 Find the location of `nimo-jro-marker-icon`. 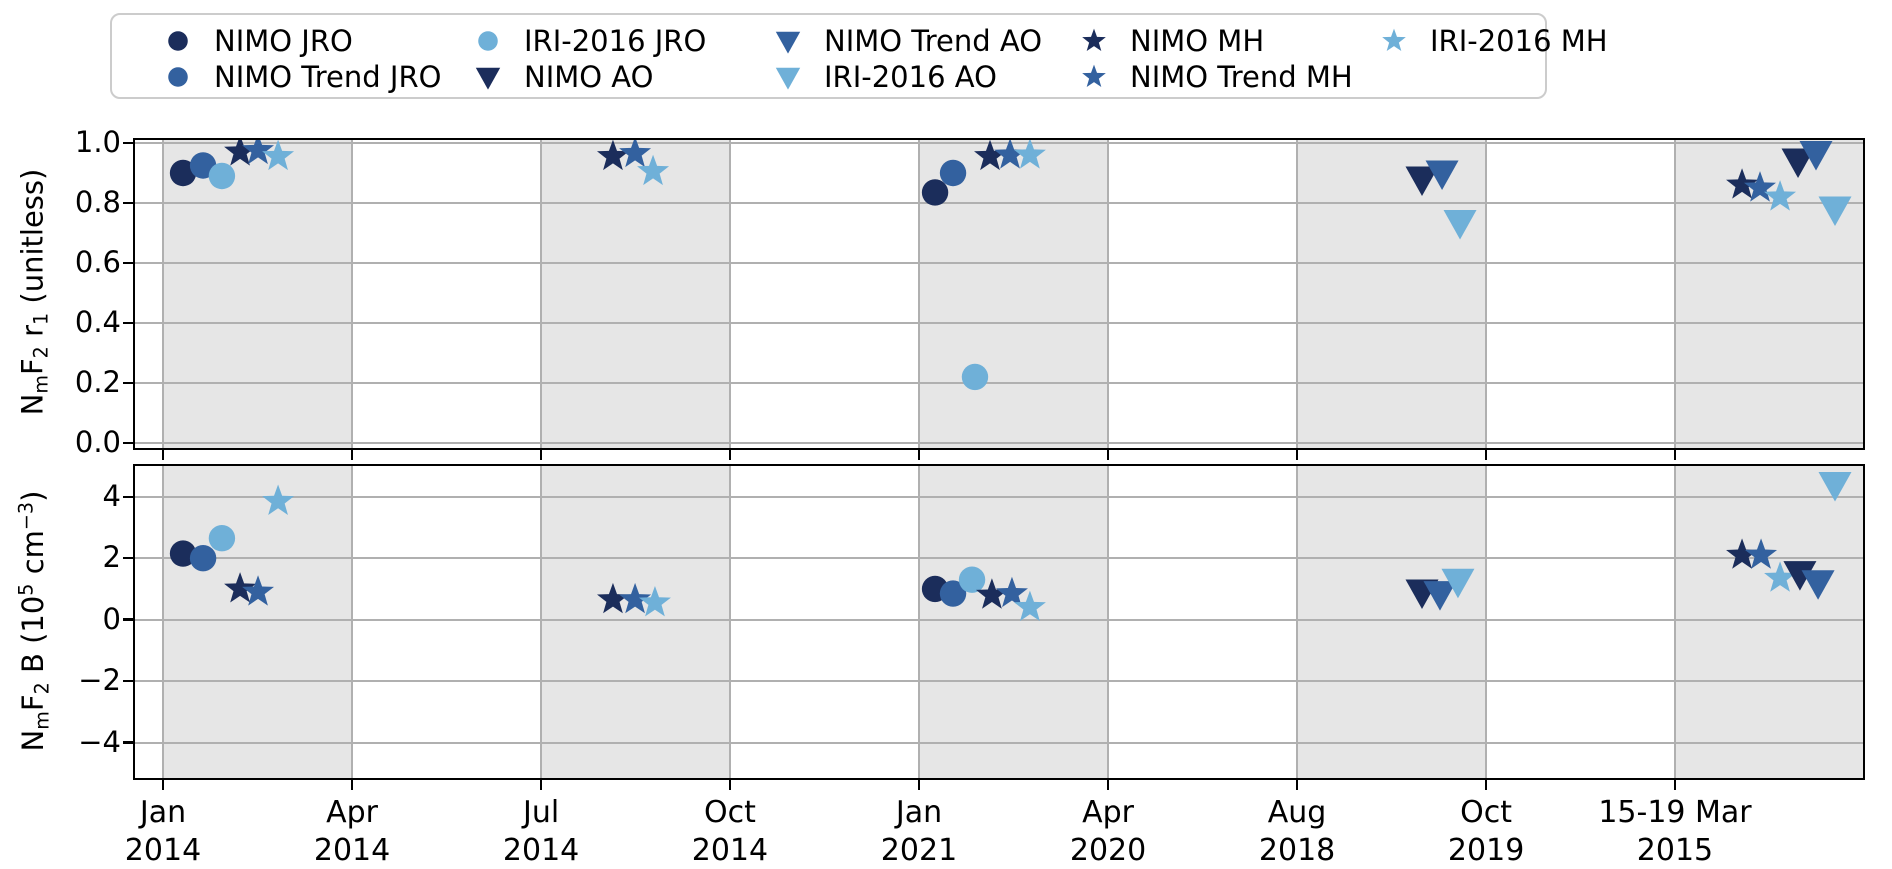

nimo-jro-marker-icon is located at coordinates (178, 41).